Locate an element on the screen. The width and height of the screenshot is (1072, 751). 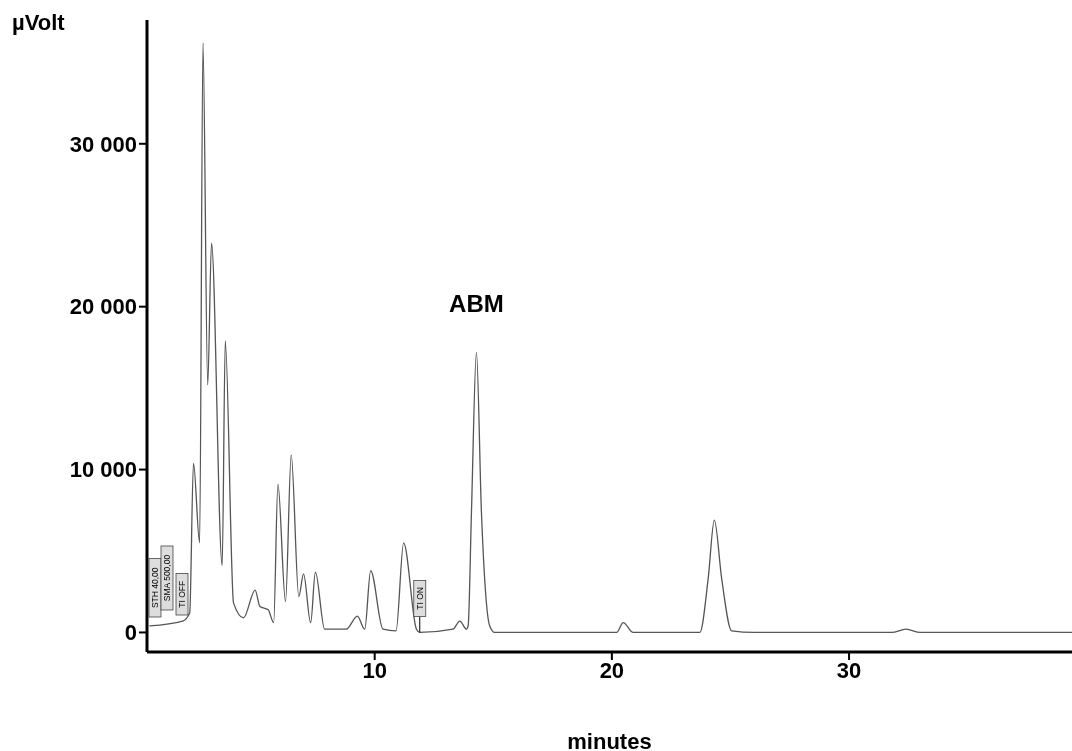
y-tick-label: 30 000 is located at coordinates (103, 144).